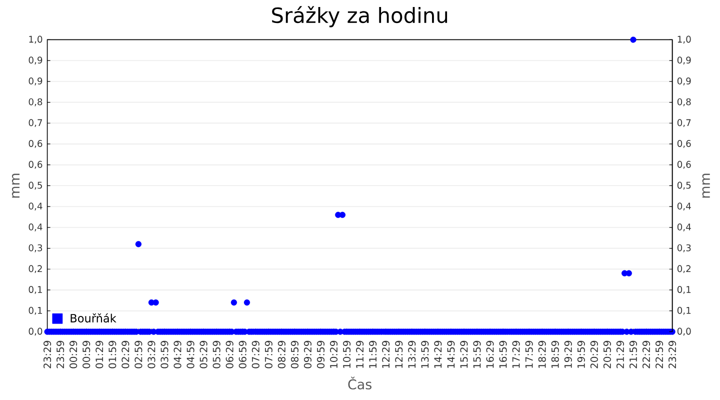  I want to click on x-tick-label: 02:59, so click(138, 354).